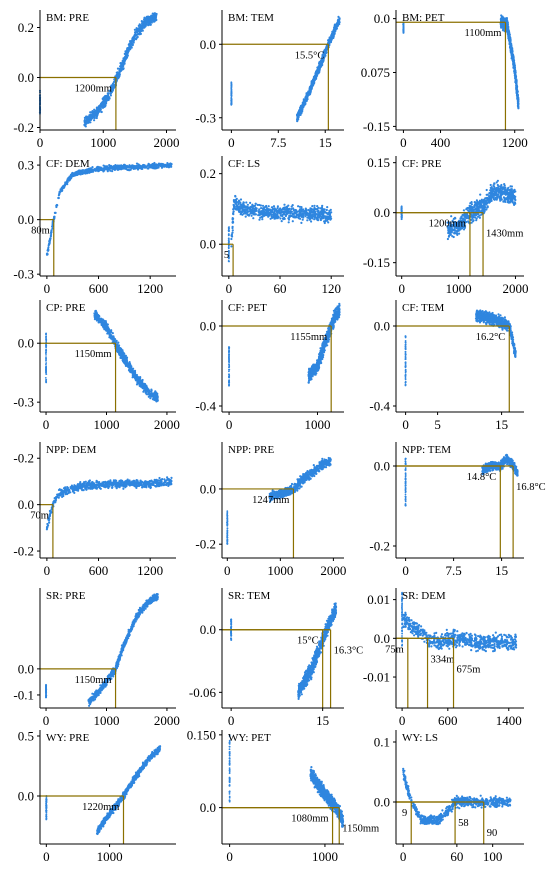 The height and width of the screenshot is (876, 550). I want to click on y-tick-label: 0.3, so click(26, 165).